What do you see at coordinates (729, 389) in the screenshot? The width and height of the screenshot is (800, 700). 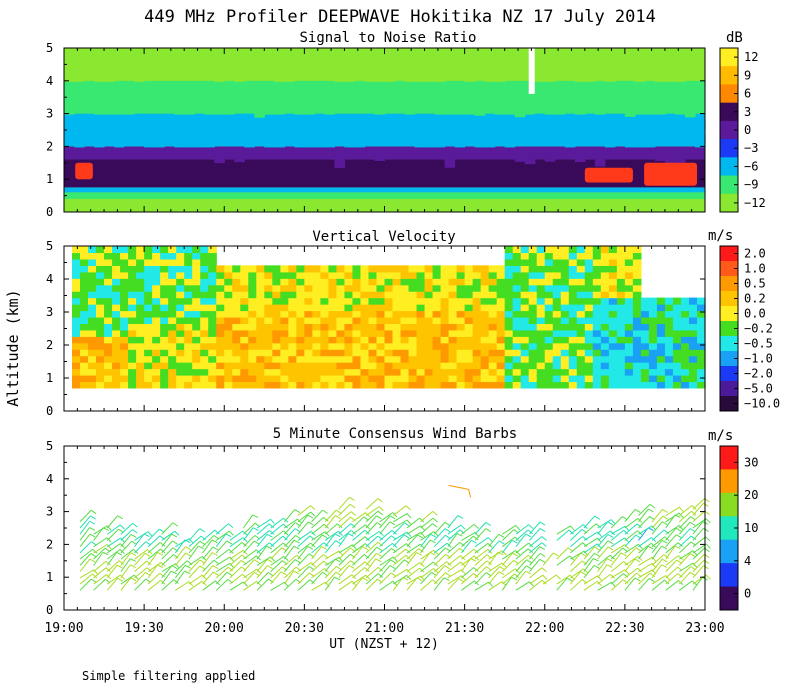 I see `colorbar-swatch` at bounding box center [729, 389].